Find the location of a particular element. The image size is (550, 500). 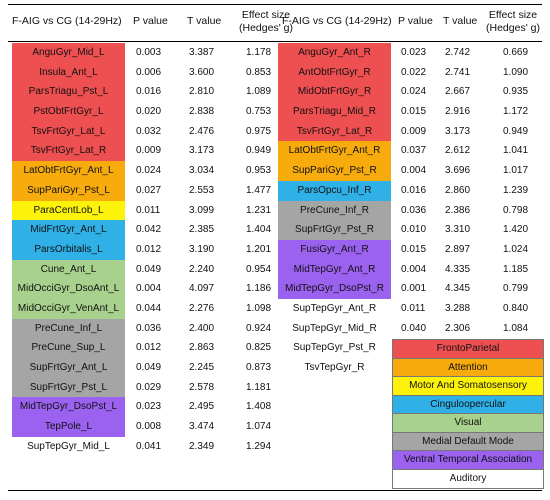

effect-size-cell: 1.089 is located at coordinates (259, 92).